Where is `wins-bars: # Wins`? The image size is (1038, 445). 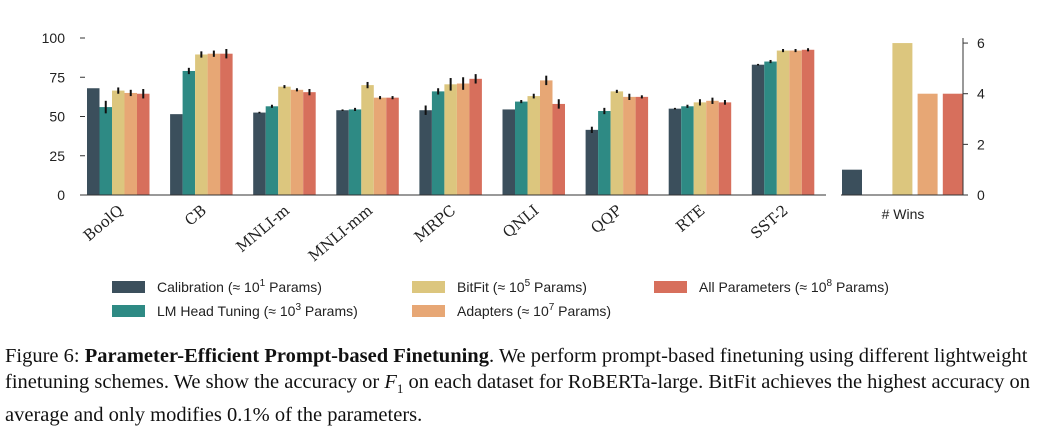
wins-bars: # Wins is located at coordinates (902, 132).